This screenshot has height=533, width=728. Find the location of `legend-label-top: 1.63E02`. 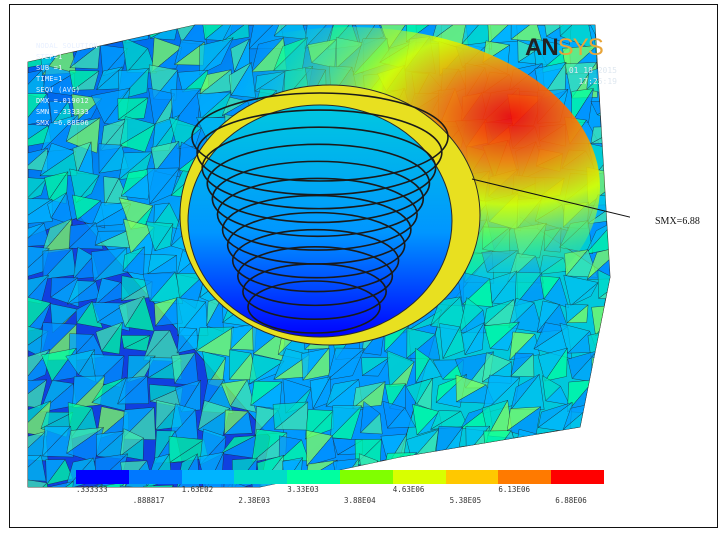

legend-label-top: 1.63E02 is located at coordinates (197, 489).